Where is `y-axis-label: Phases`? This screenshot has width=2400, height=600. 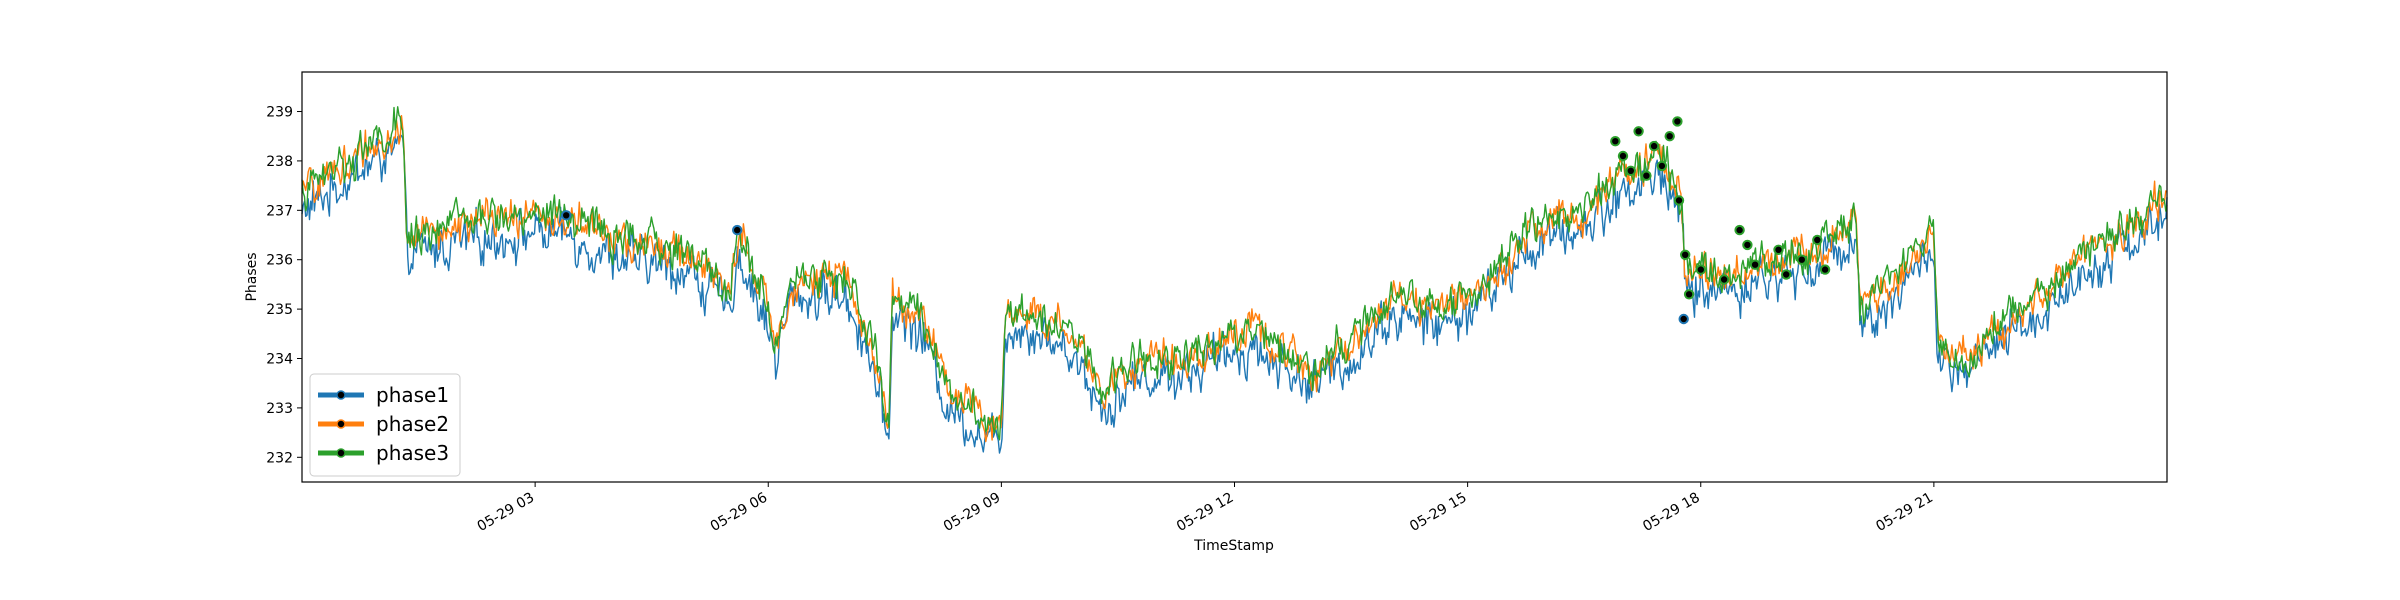
y-axis-label: Phases is located at coordinates (252, 276).